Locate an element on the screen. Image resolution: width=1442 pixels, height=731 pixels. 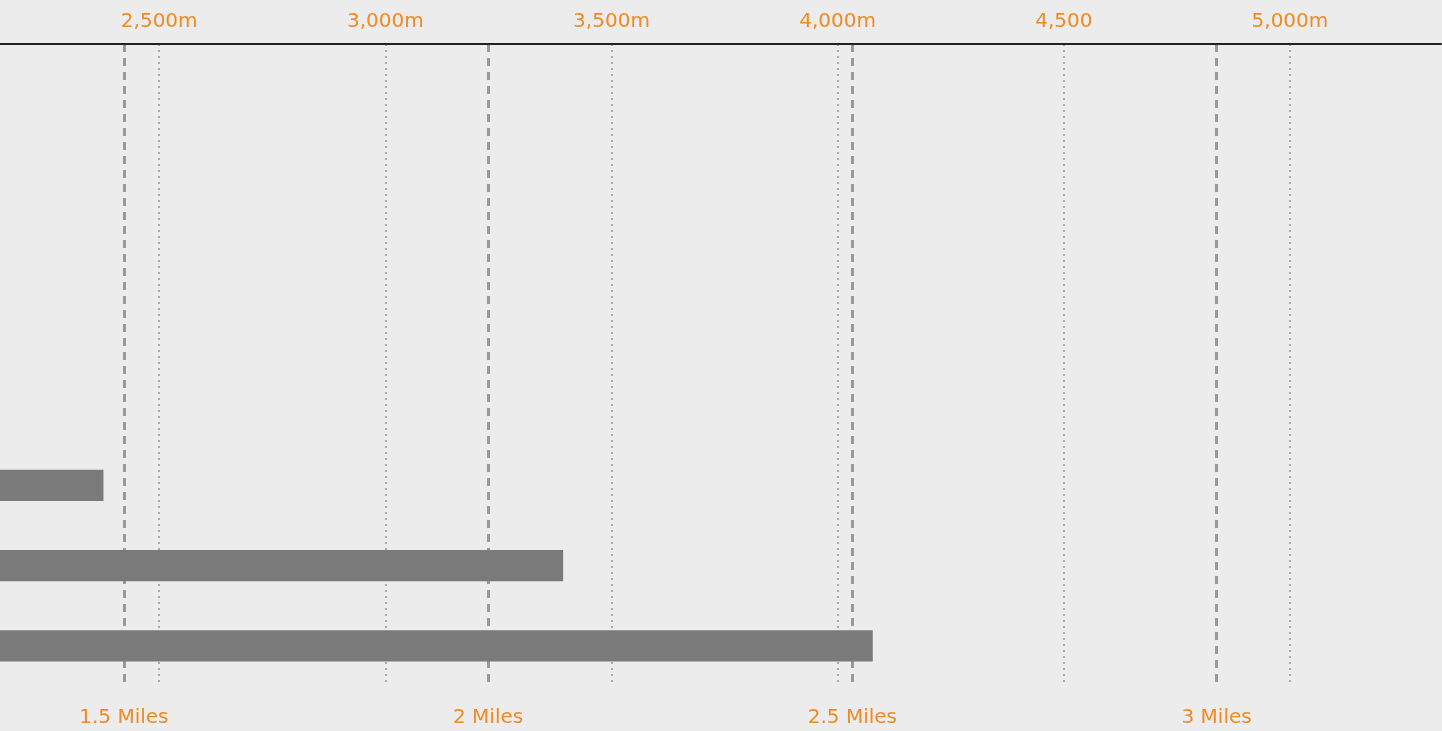
x2-tick-label: 3,500m is located at coordinates (611, 20).